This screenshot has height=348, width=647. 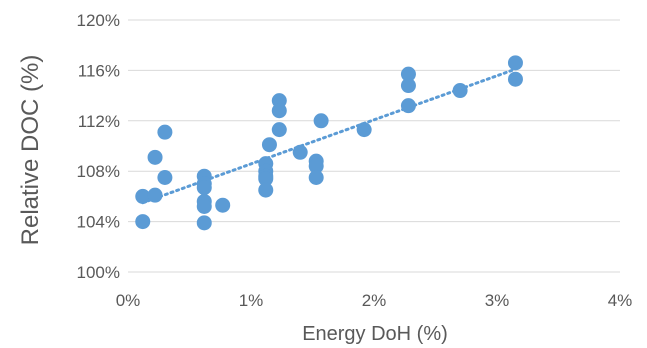 What do you see at coordinates (99, 121) in the screenshot?
I see `y-tick-label: 112%` at bounding box center [99, 121].